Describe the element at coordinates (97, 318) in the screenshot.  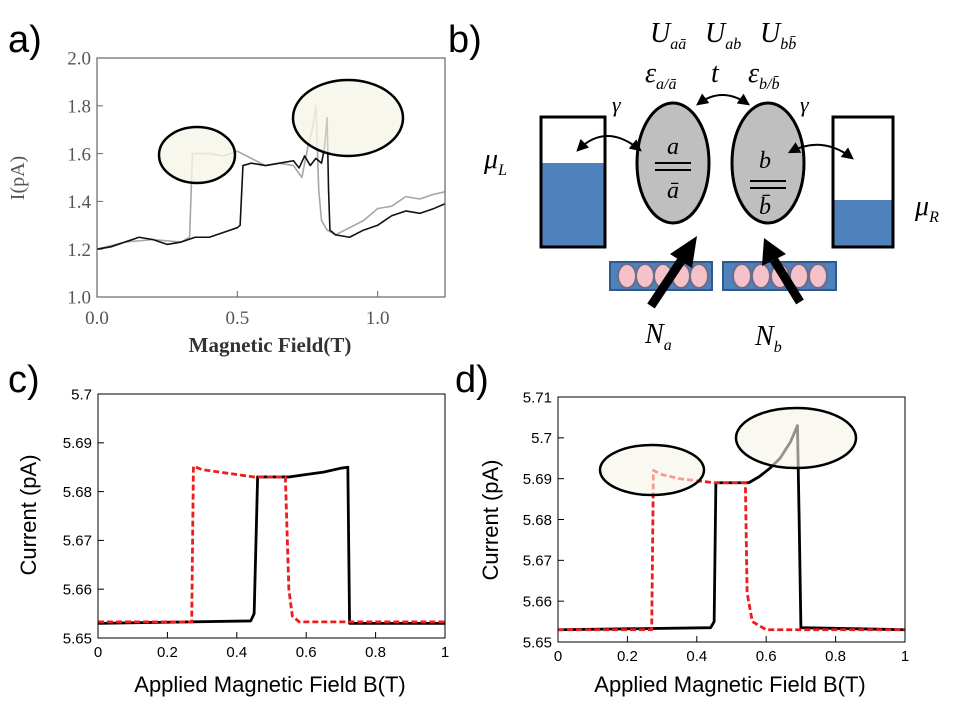
I see `x-tick-label: 0.0` at that location.